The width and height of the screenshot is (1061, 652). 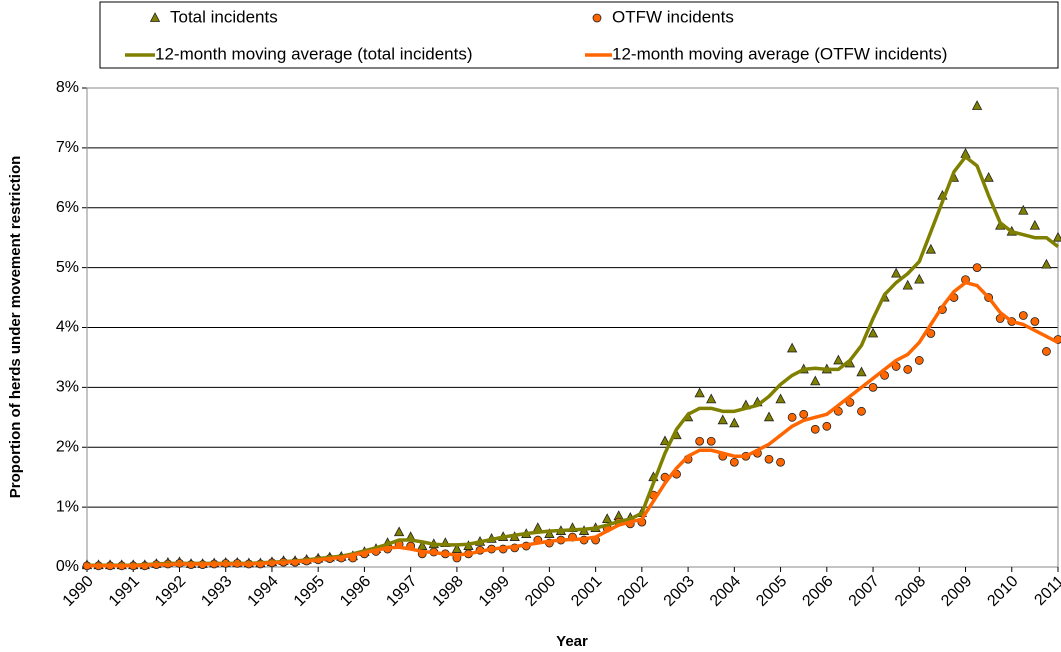 I want to click on x-tick-label: 2007, so click(x=864, y=591).